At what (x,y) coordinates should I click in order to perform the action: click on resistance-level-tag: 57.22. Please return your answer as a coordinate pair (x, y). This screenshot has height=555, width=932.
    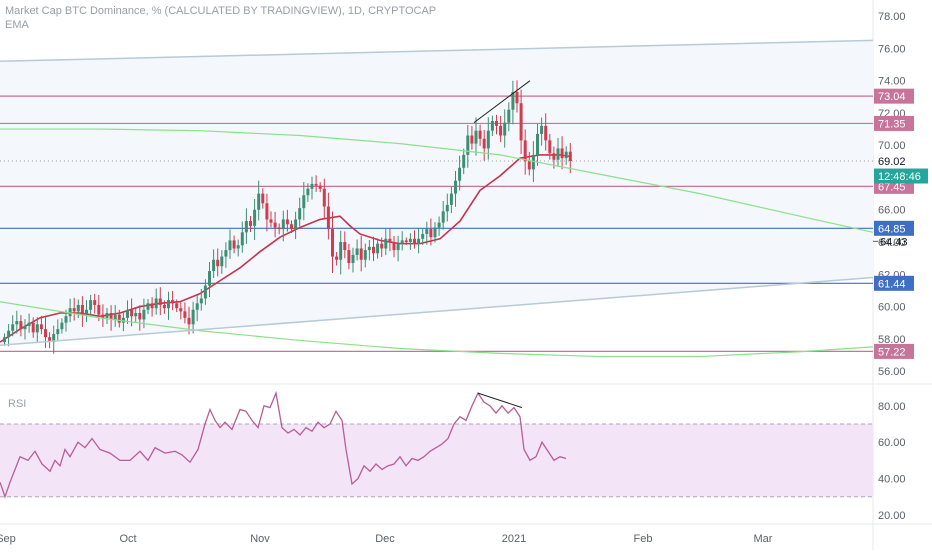
    Looking at the image, I should click on (894, 351).